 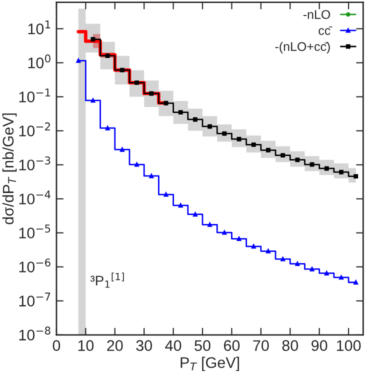 What do you see at coordinates (232, 345) in the screenshot?
I see `x-tick-label: 60` at bounding box center [232, 345].